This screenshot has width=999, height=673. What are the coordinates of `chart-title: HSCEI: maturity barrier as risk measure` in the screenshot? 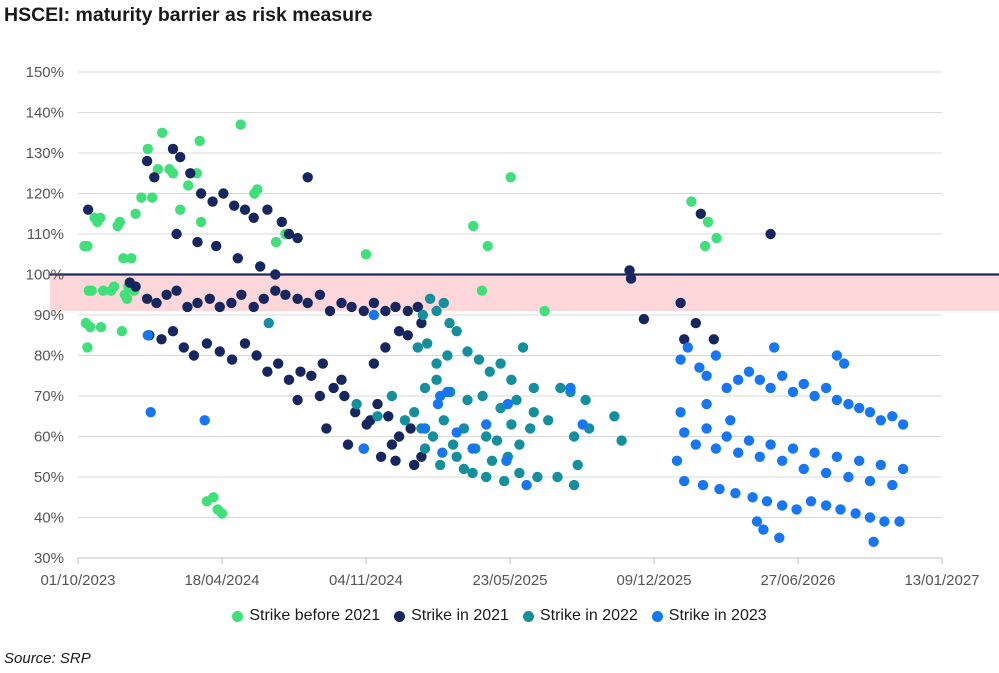 It's located at (188, 15).